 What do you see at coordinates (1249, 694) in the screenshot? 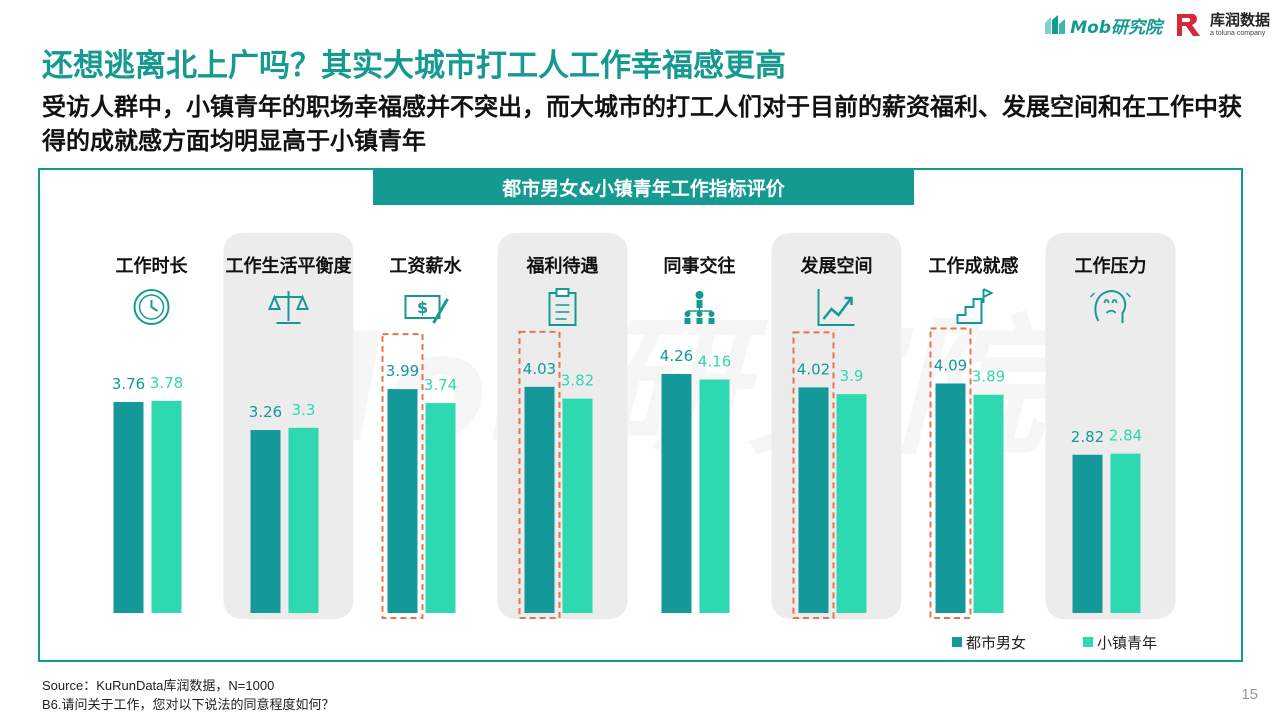
I see `page-number: 15` at bounding box center [1249, 694].